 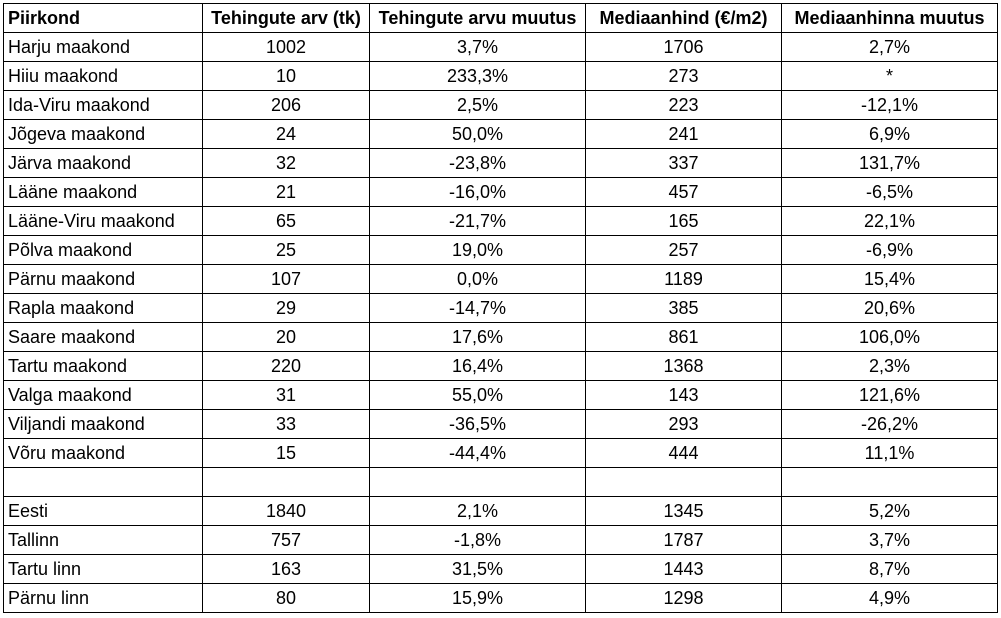 I want to click on cell-region: Järva maakond, so click(x=103, y=163).